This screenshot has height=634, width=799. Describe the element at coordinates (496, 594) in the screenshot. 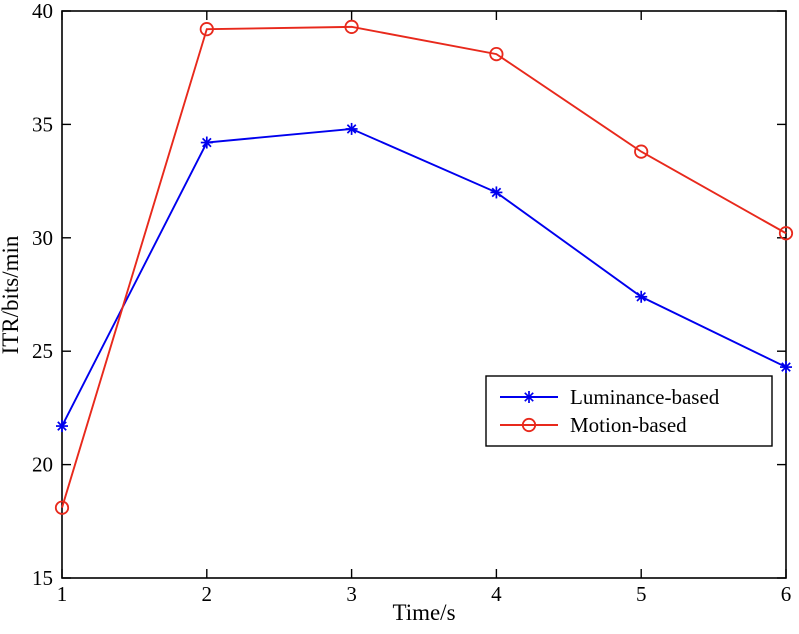

I see `x-tick-label: 4` at that location.